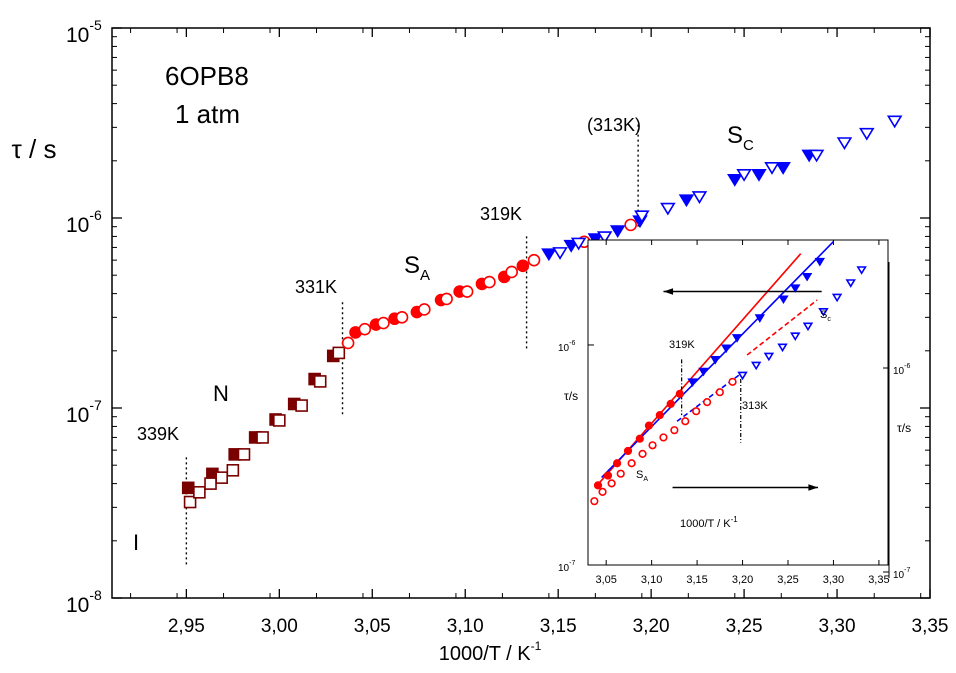 The height and width of the screenshot is (673, 956). What do you see at coordinates (84, 412) in the screenshot?
I see `y-tick-label: 10⁻⁷` at bounding box center [84, 412].